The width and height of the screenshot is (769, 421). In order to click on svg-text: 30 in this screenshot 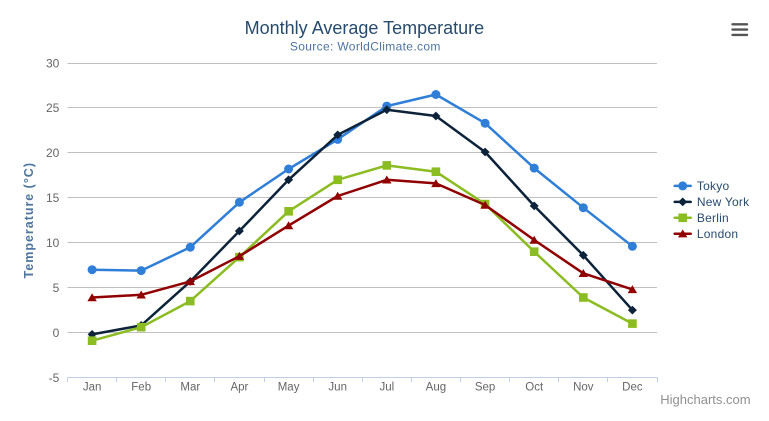, I will do `click(53, 63)`.